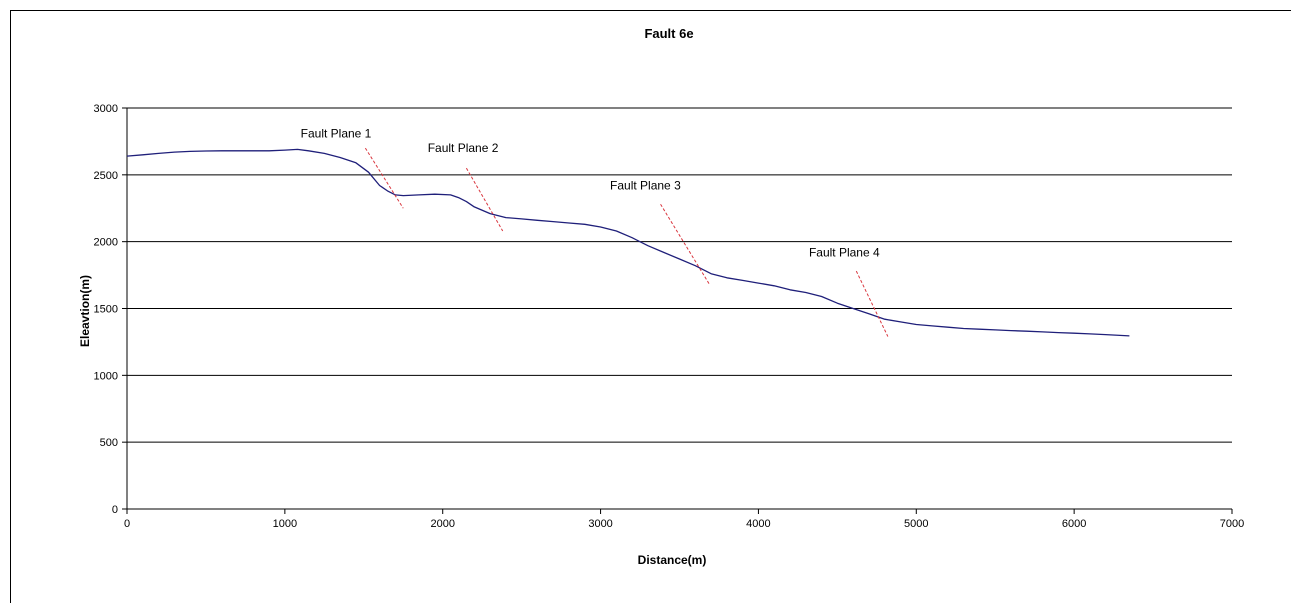  Describe the element at coordinates (106, 243) in the screenshot. I see `y-tick-label: 2000` at that location.